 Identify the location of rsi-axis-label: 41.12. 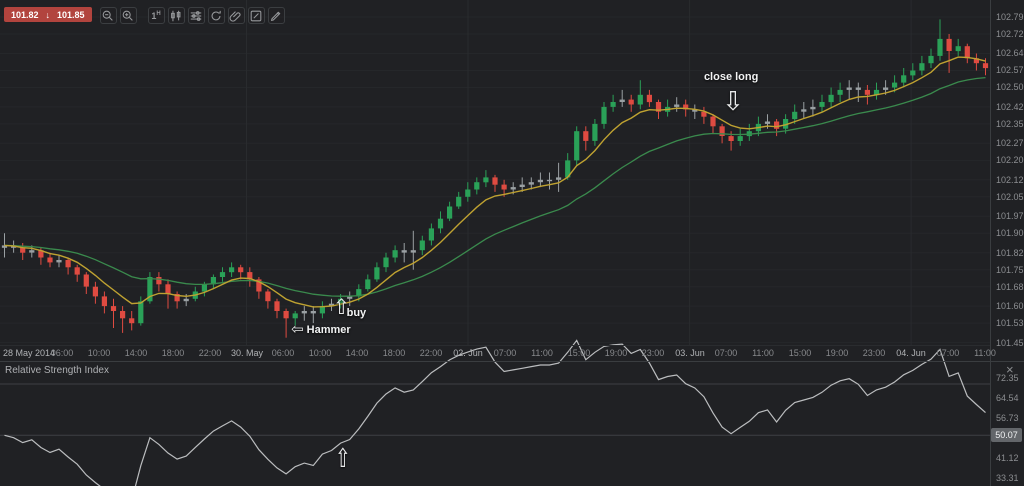
(1007, 458).